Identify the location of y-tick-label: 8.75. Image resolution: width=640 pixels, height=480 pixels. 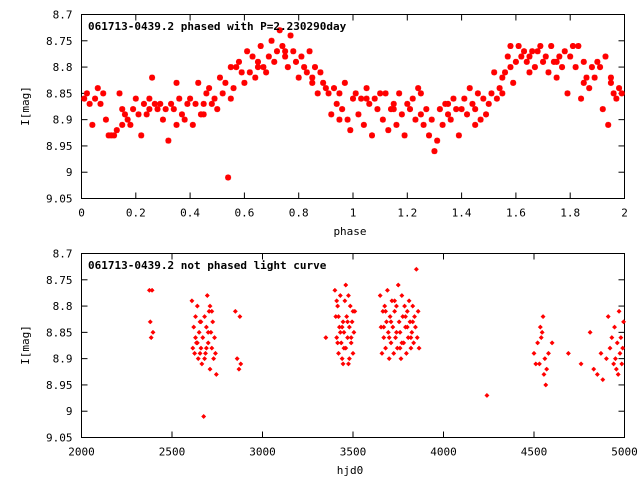
(59, 41).